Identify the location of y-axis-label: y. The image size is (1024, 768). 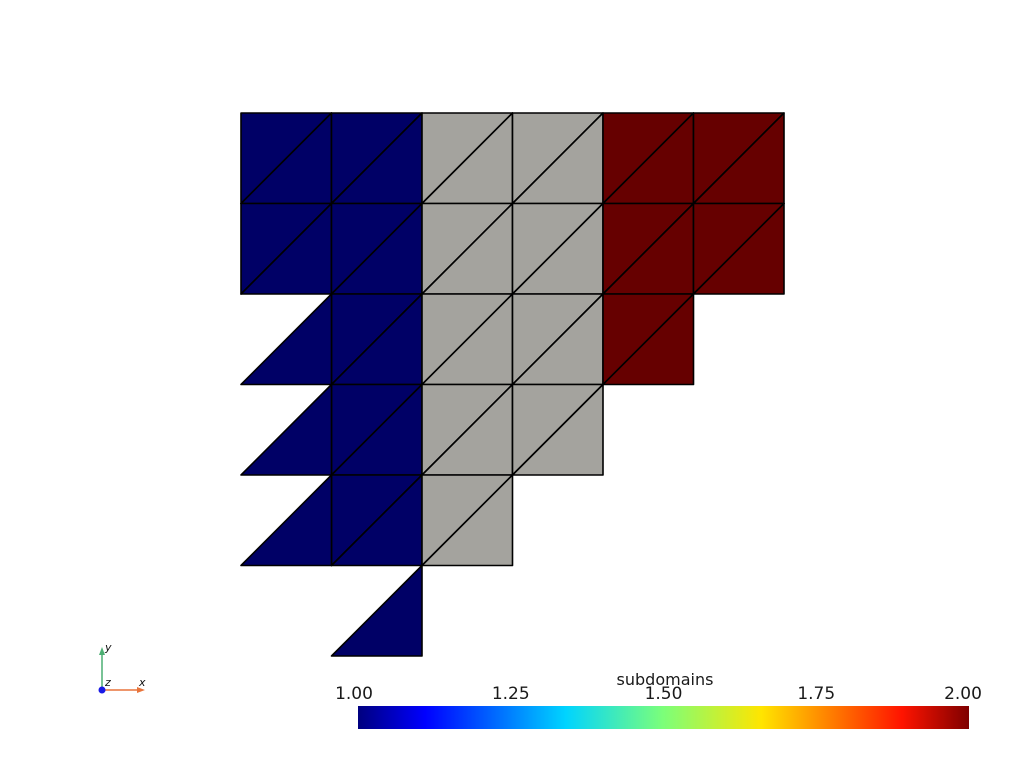
(108, 647).